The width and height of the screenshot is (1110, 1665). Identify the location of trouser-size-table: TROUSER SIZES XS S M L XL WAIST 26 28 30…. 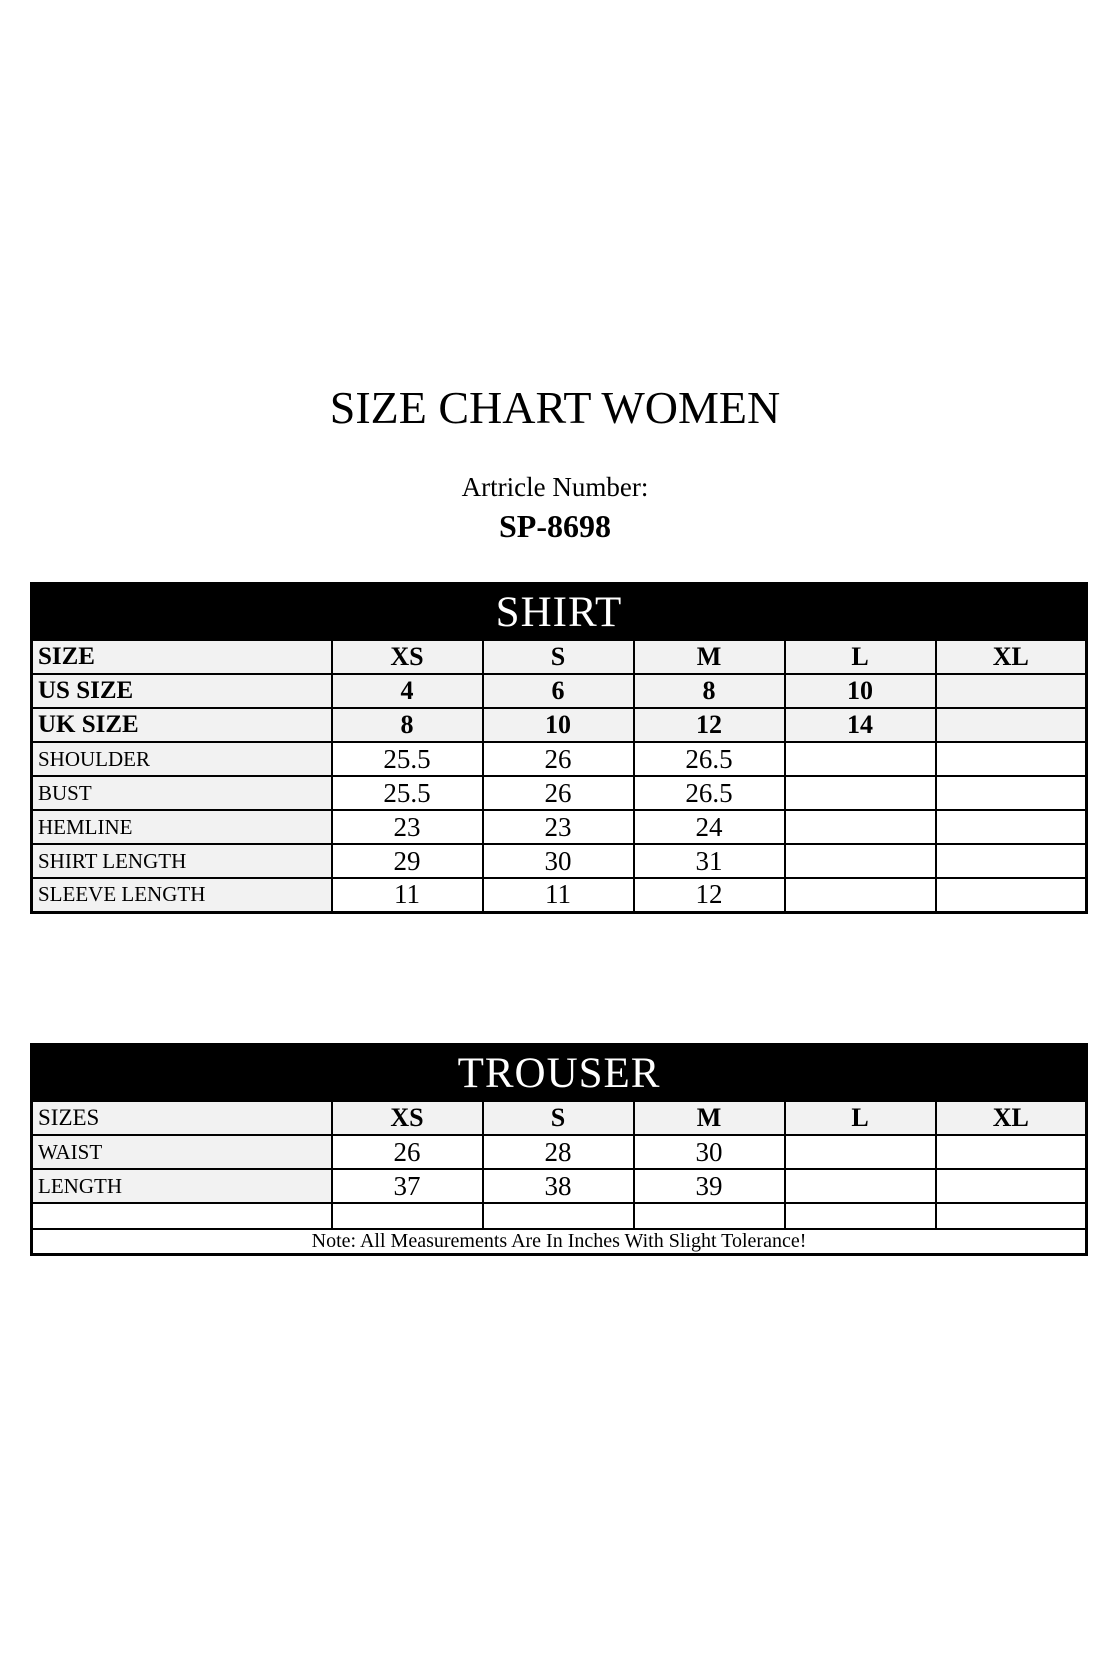
(559, 1149).